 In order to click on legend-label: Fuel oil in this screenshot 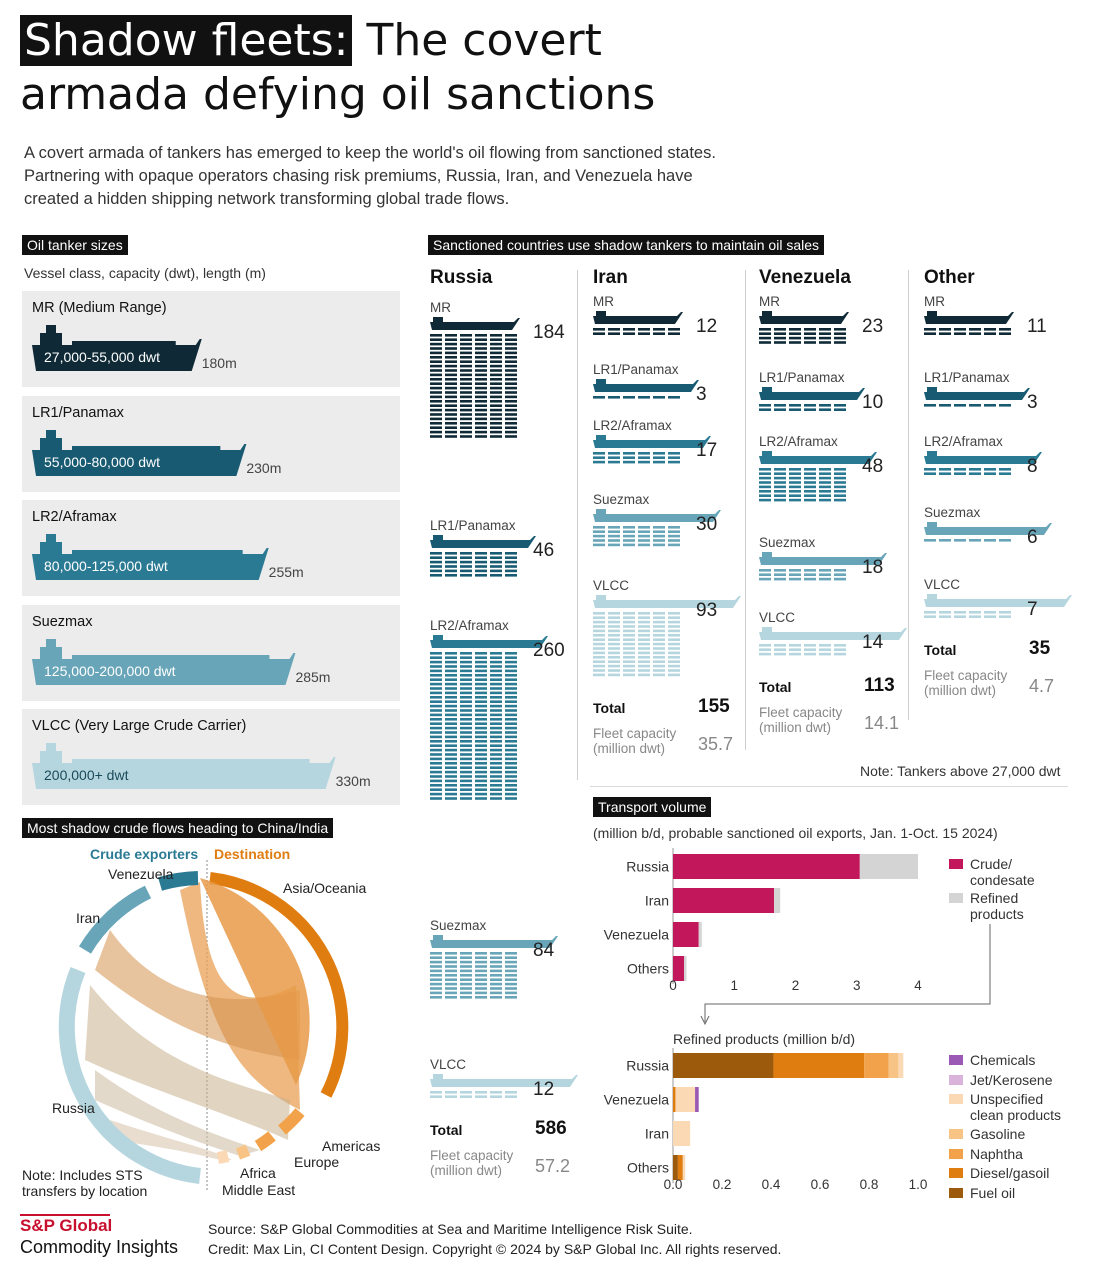, I will do `click(992, 1193)`.